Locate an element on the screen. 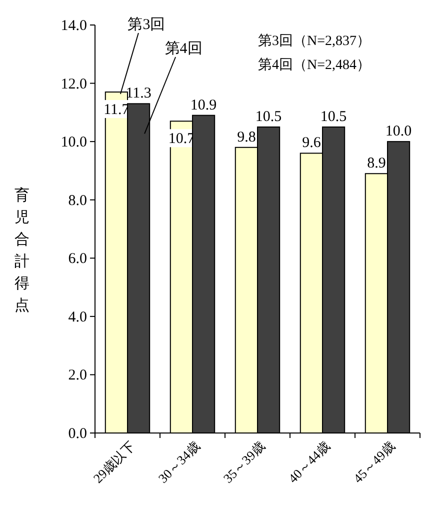  text: 第4回 is located at coordinates (183, 48).